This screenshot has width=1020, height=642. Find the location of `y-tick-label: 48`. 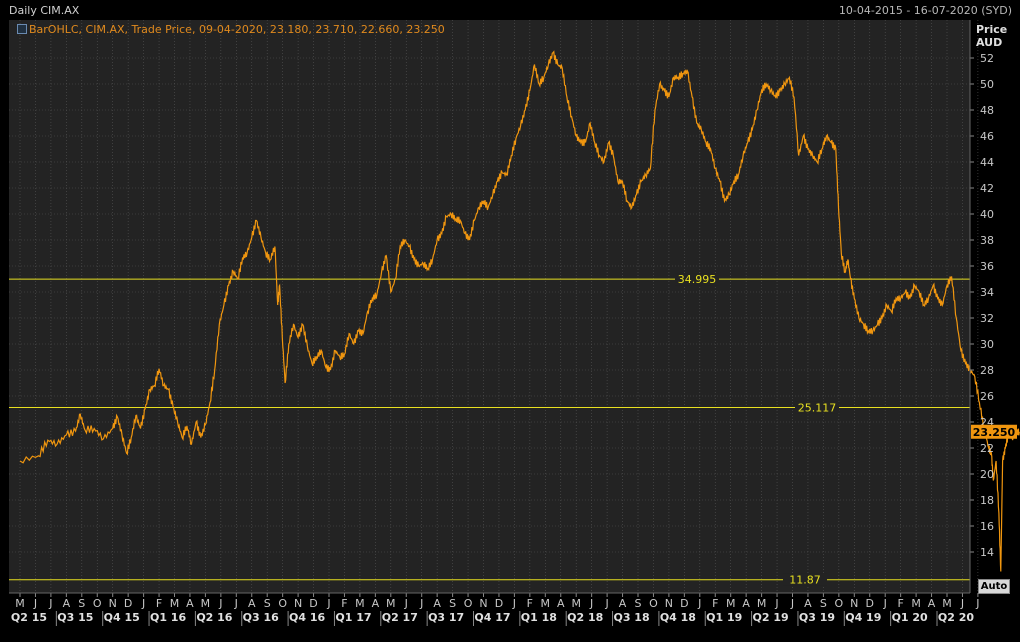

y-tick-label: 48 is located at coordinates (987, 110).